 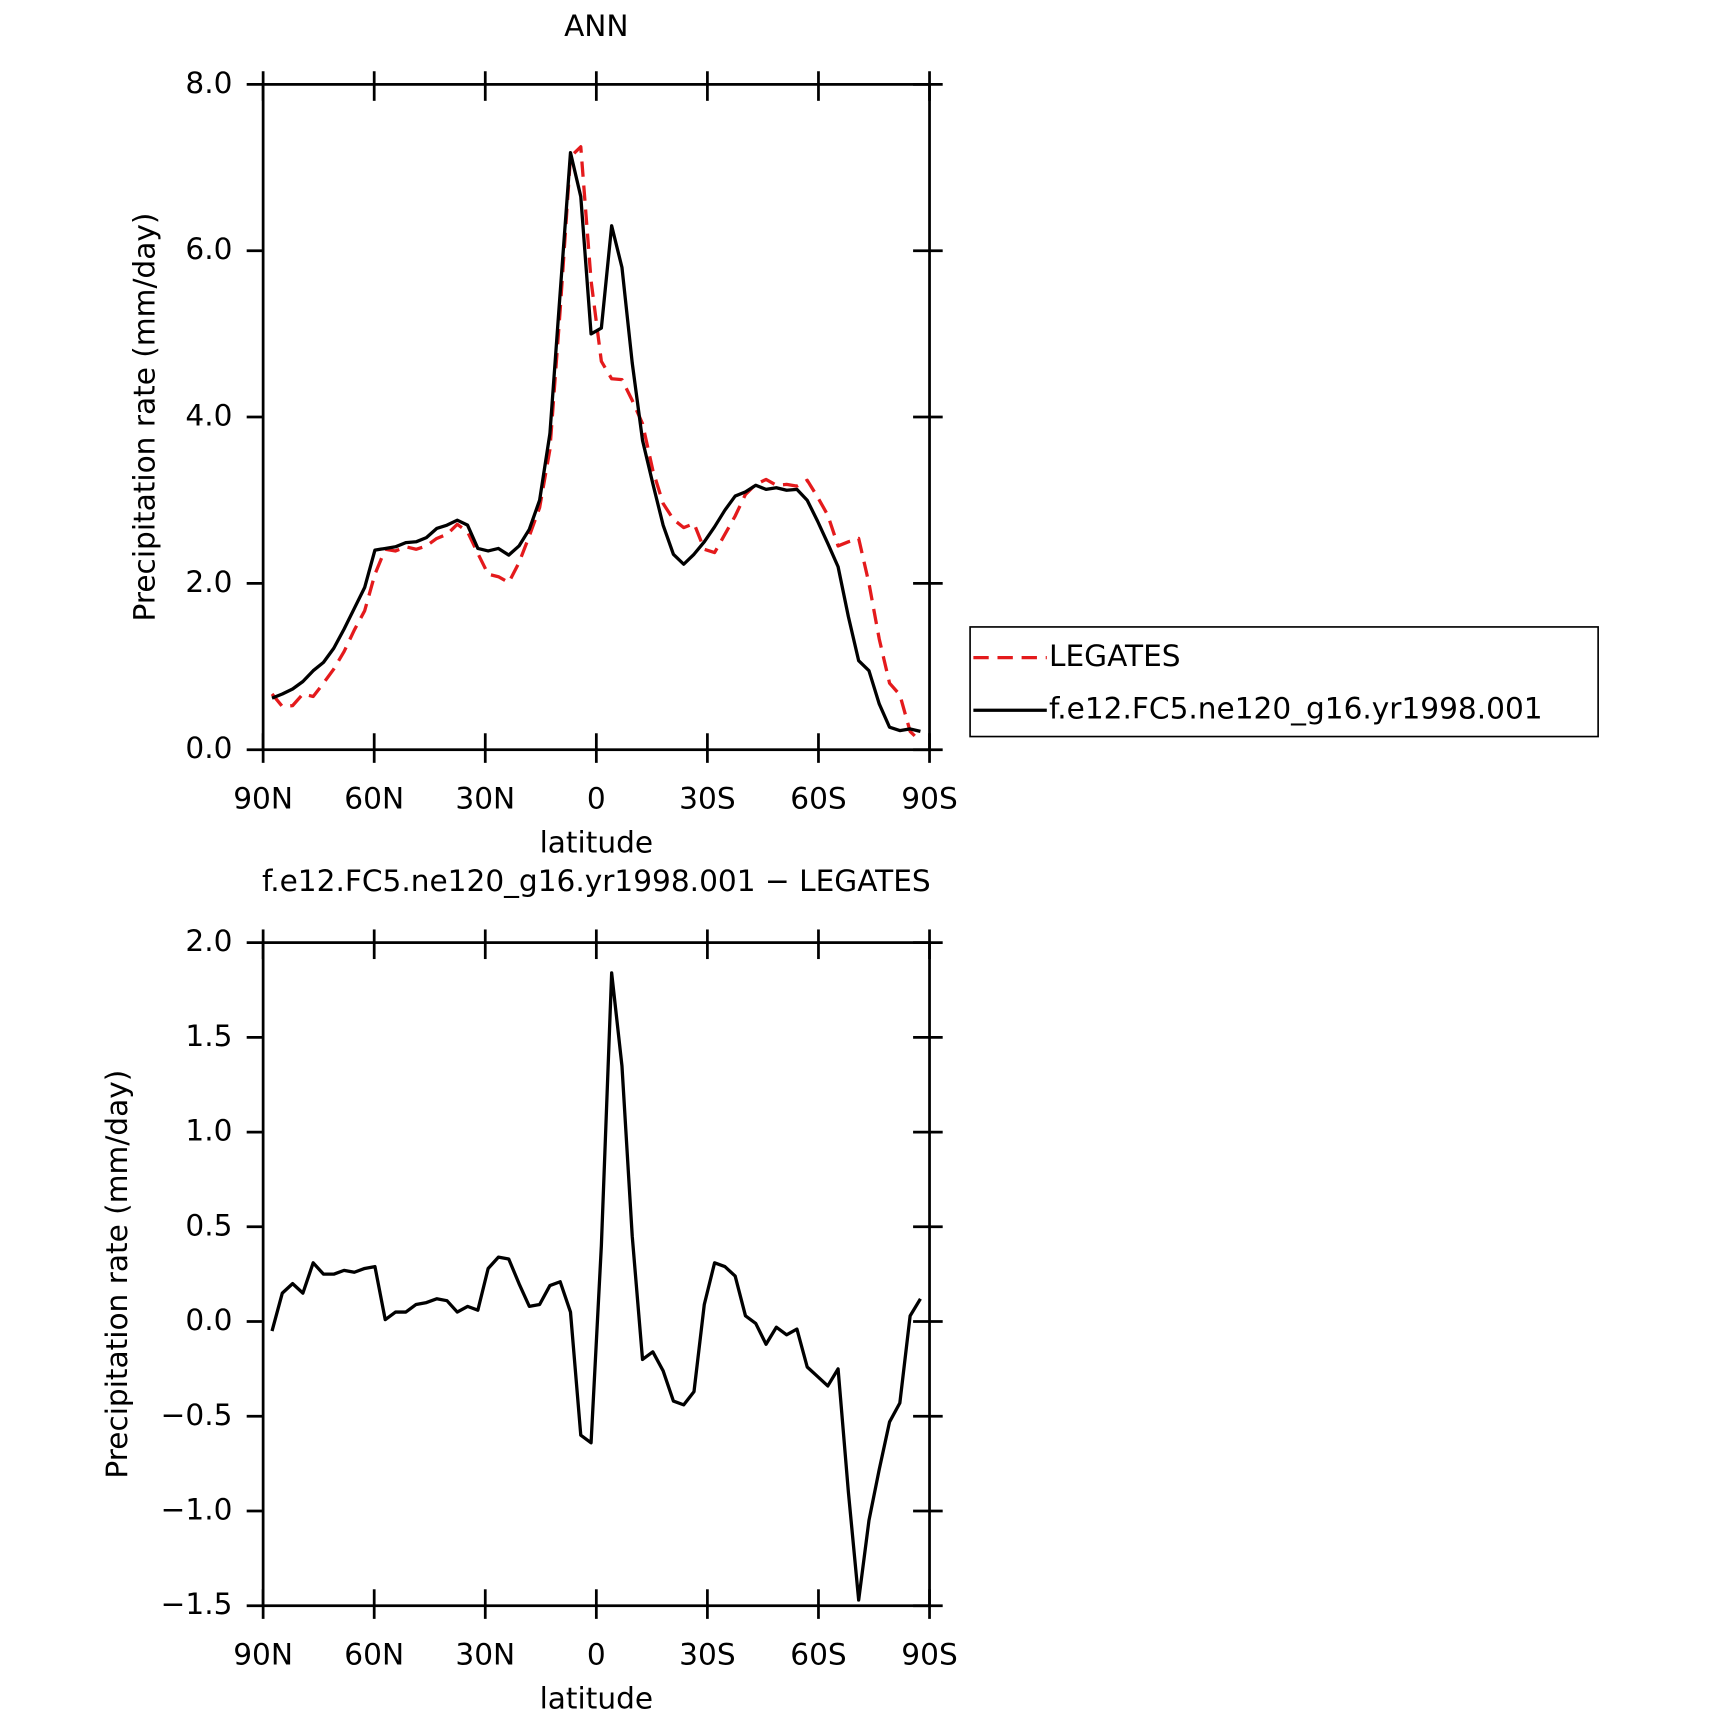 I want to click on chart-title: ANN, so click(x=596, y=26).